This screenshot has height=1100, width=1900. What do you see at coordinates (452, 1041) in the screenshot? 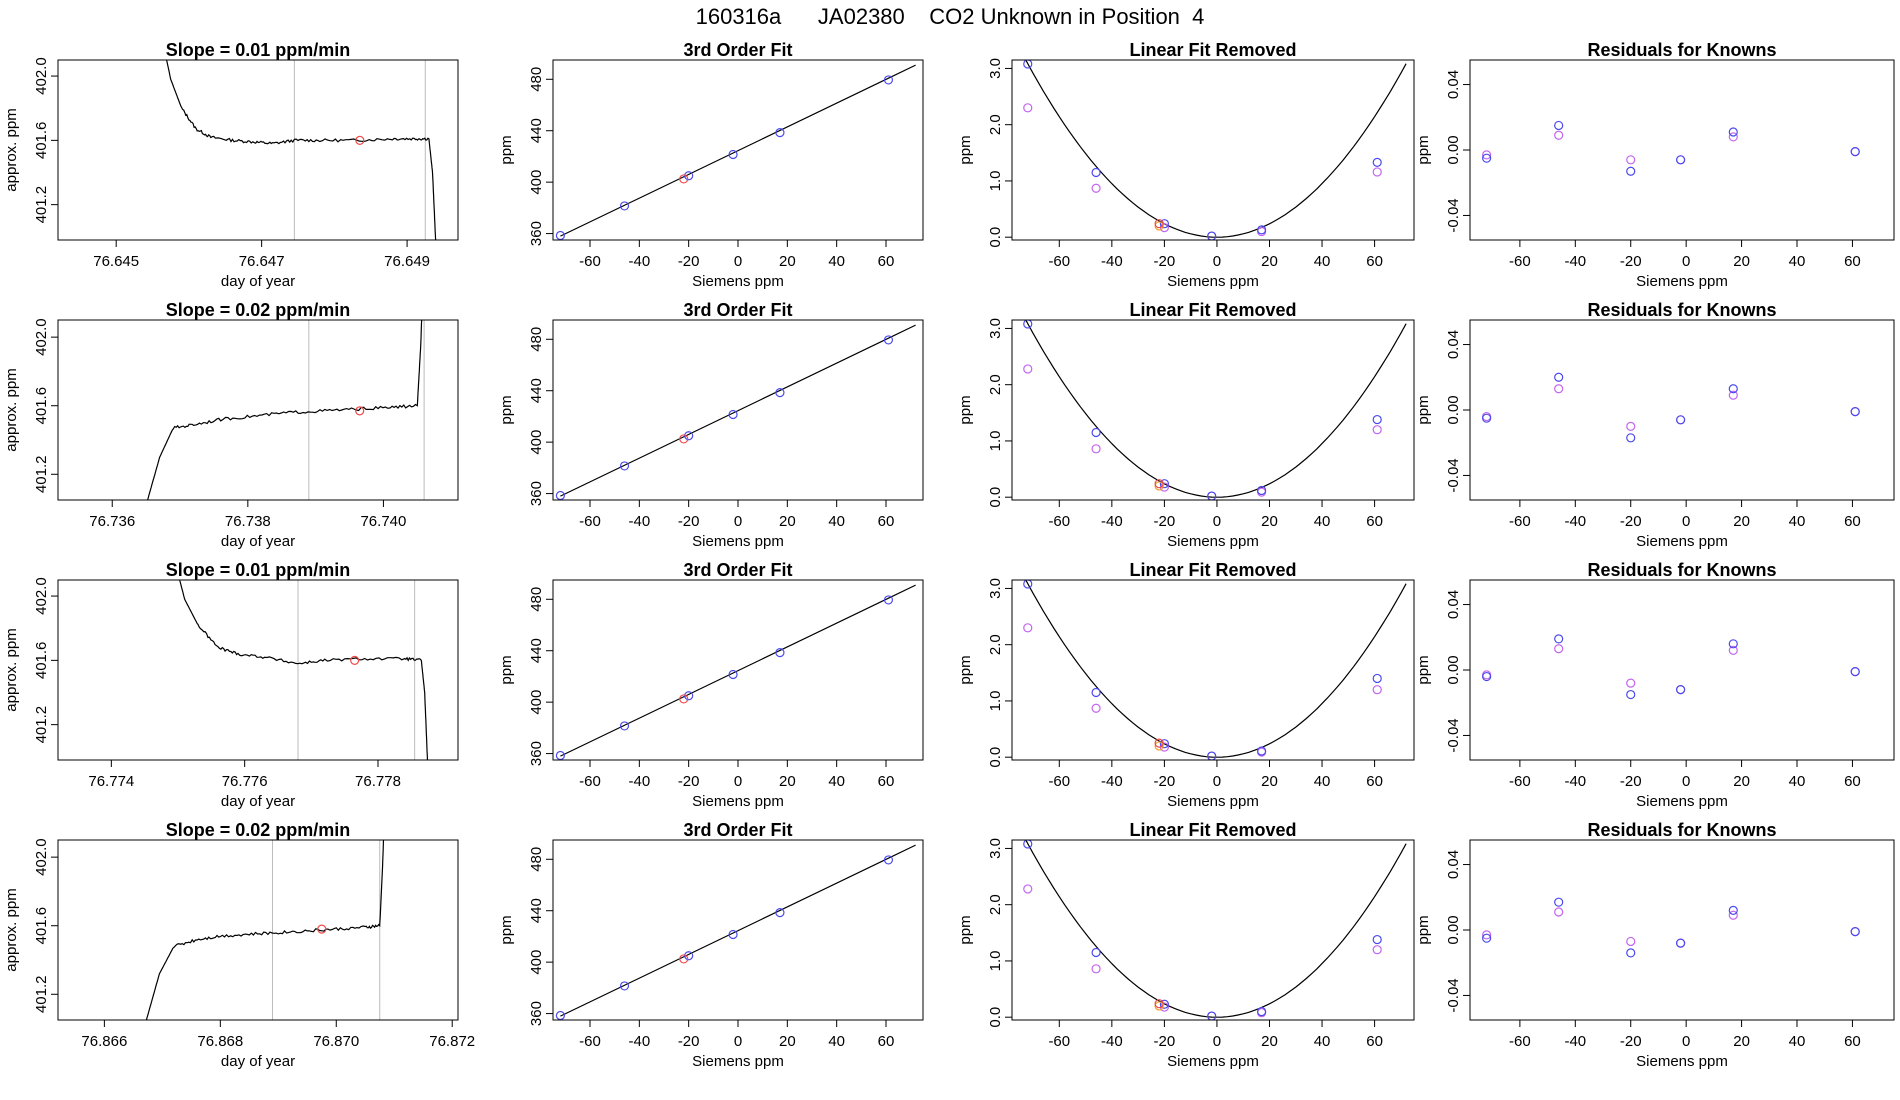
I see `x-tick-label: 76.872` at bounding box center [452, 1041].